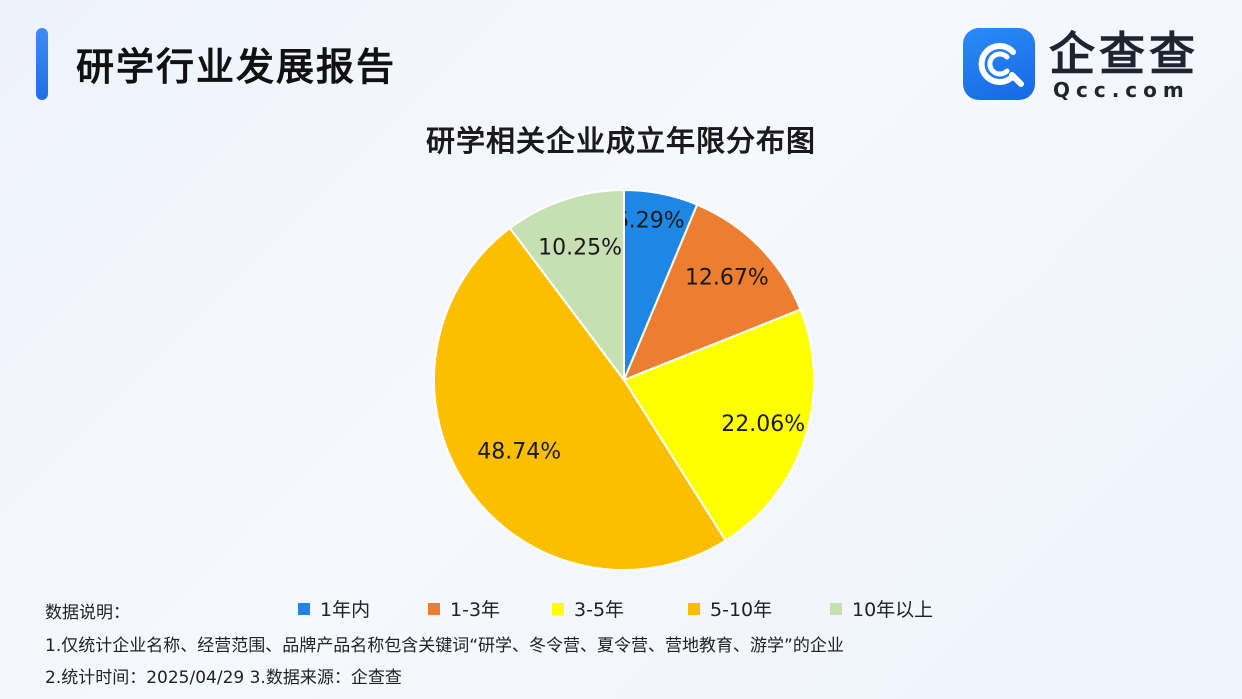 The height and width of the screenshot is (699, 1242). Describe the element at coordinates (519, 451) in the screenshot. I see `pie-data-label-4: 48.74%` at that location.